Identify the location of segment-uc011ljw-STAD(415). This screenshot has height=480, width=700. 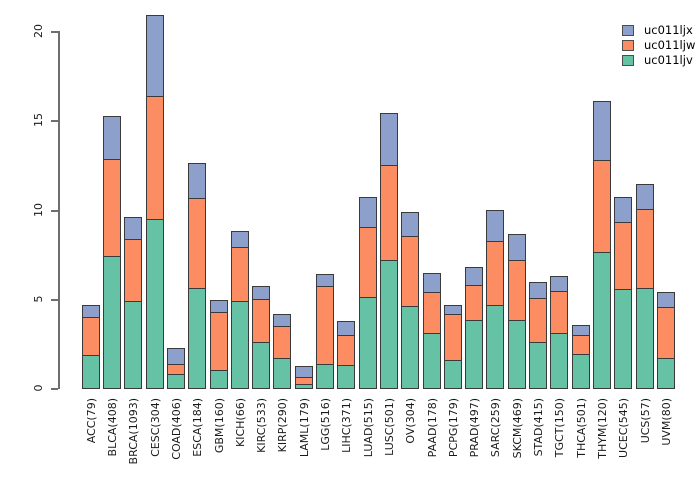
(538, 320).